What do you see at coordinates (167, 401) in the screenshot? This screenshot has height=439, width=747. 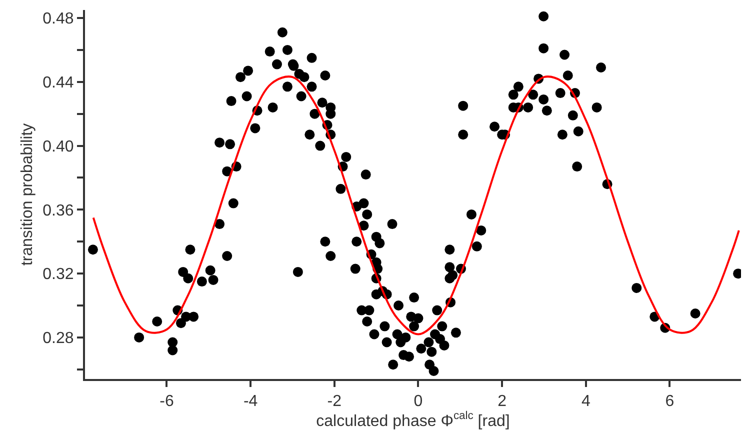 I see `x-tick-label: -6` at bounding box center [167, 401].